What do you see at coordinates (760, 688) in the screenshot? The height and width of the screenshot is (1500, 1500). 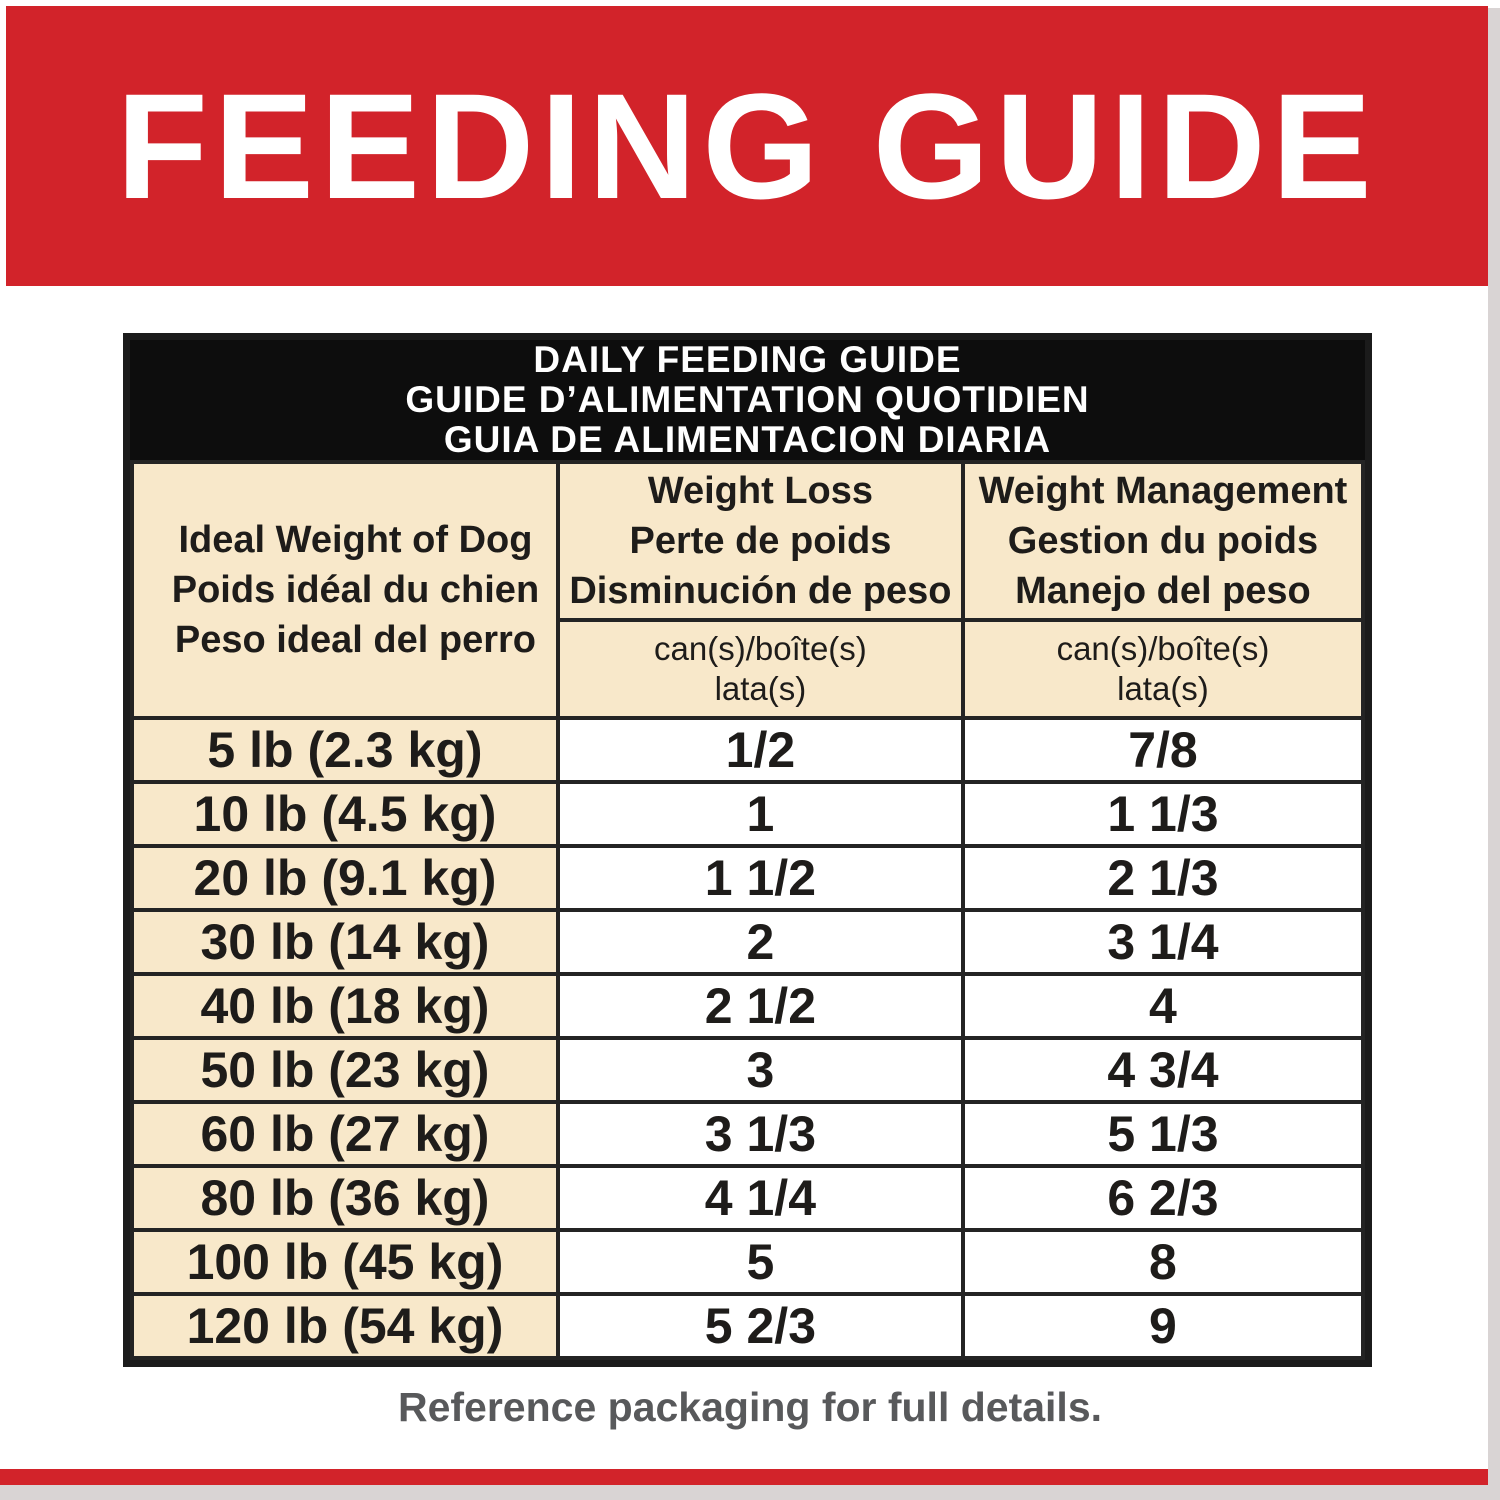 I see `weight-loss-unit-line2: lata(s)` at bounding box center [760, 688].